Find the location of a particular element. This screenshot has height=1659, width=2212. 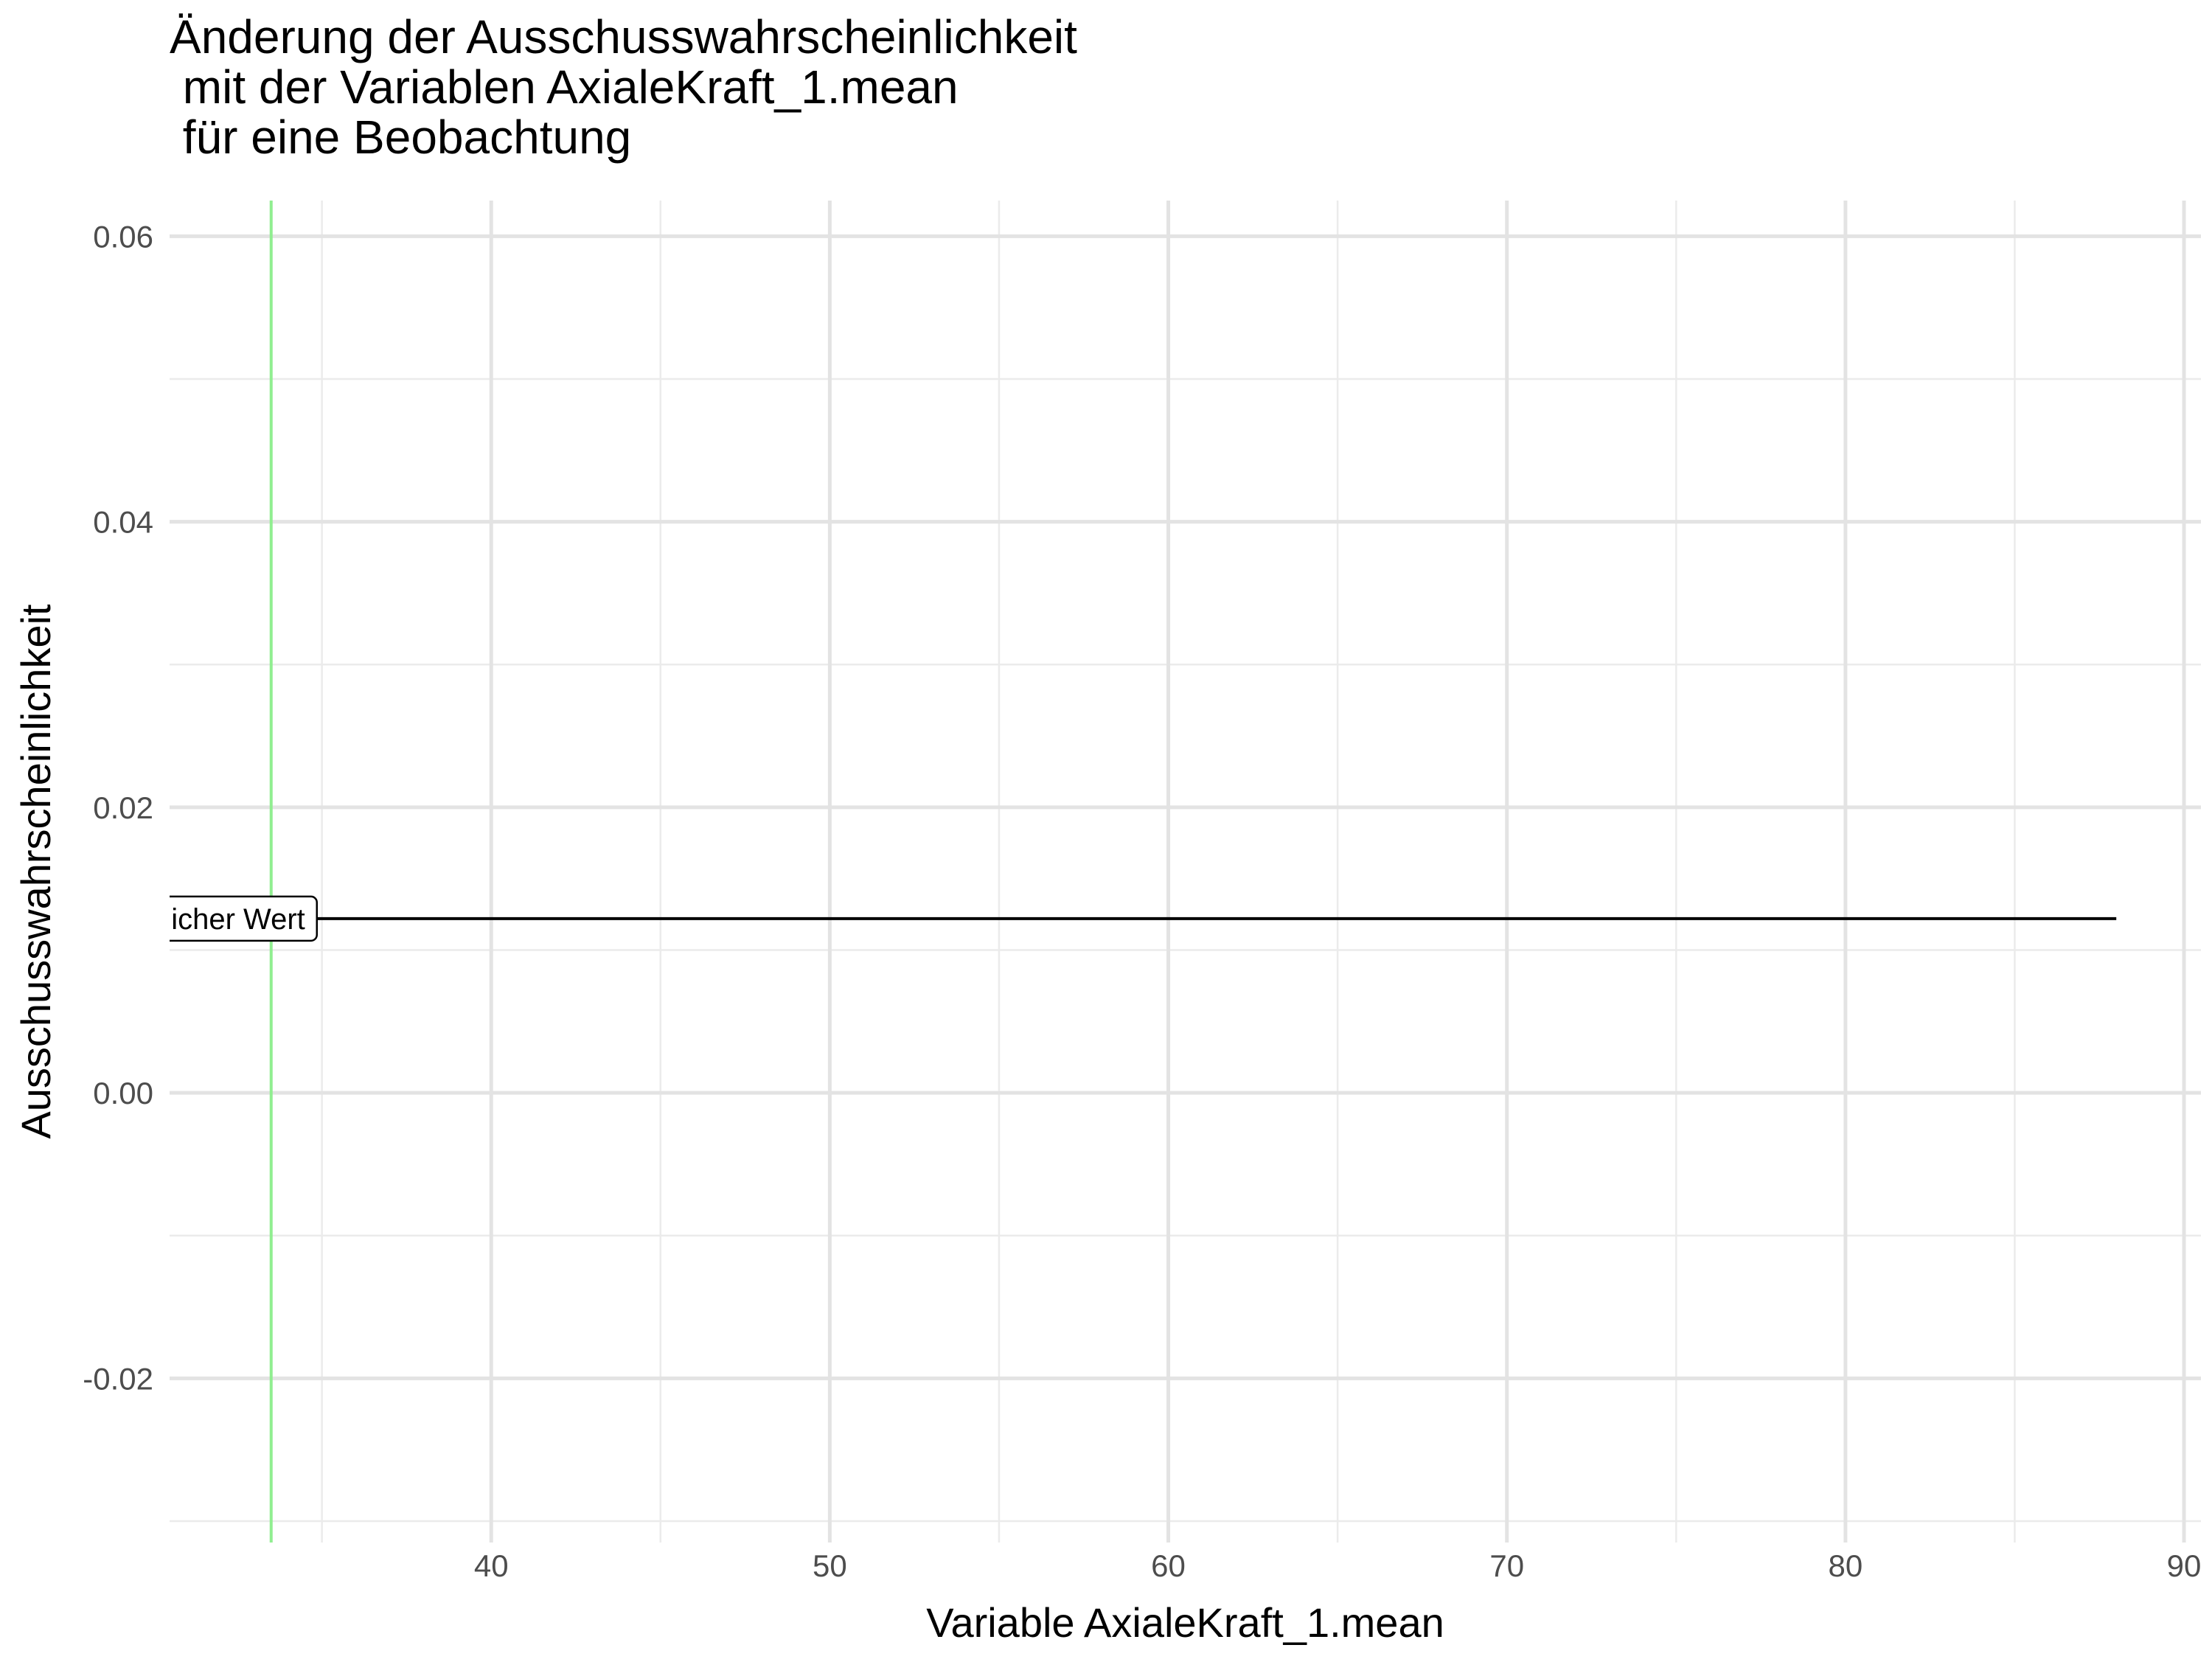

x-axis-ticks: 40 50 60 70 80 90 is located at coordinates (1338, 1565).